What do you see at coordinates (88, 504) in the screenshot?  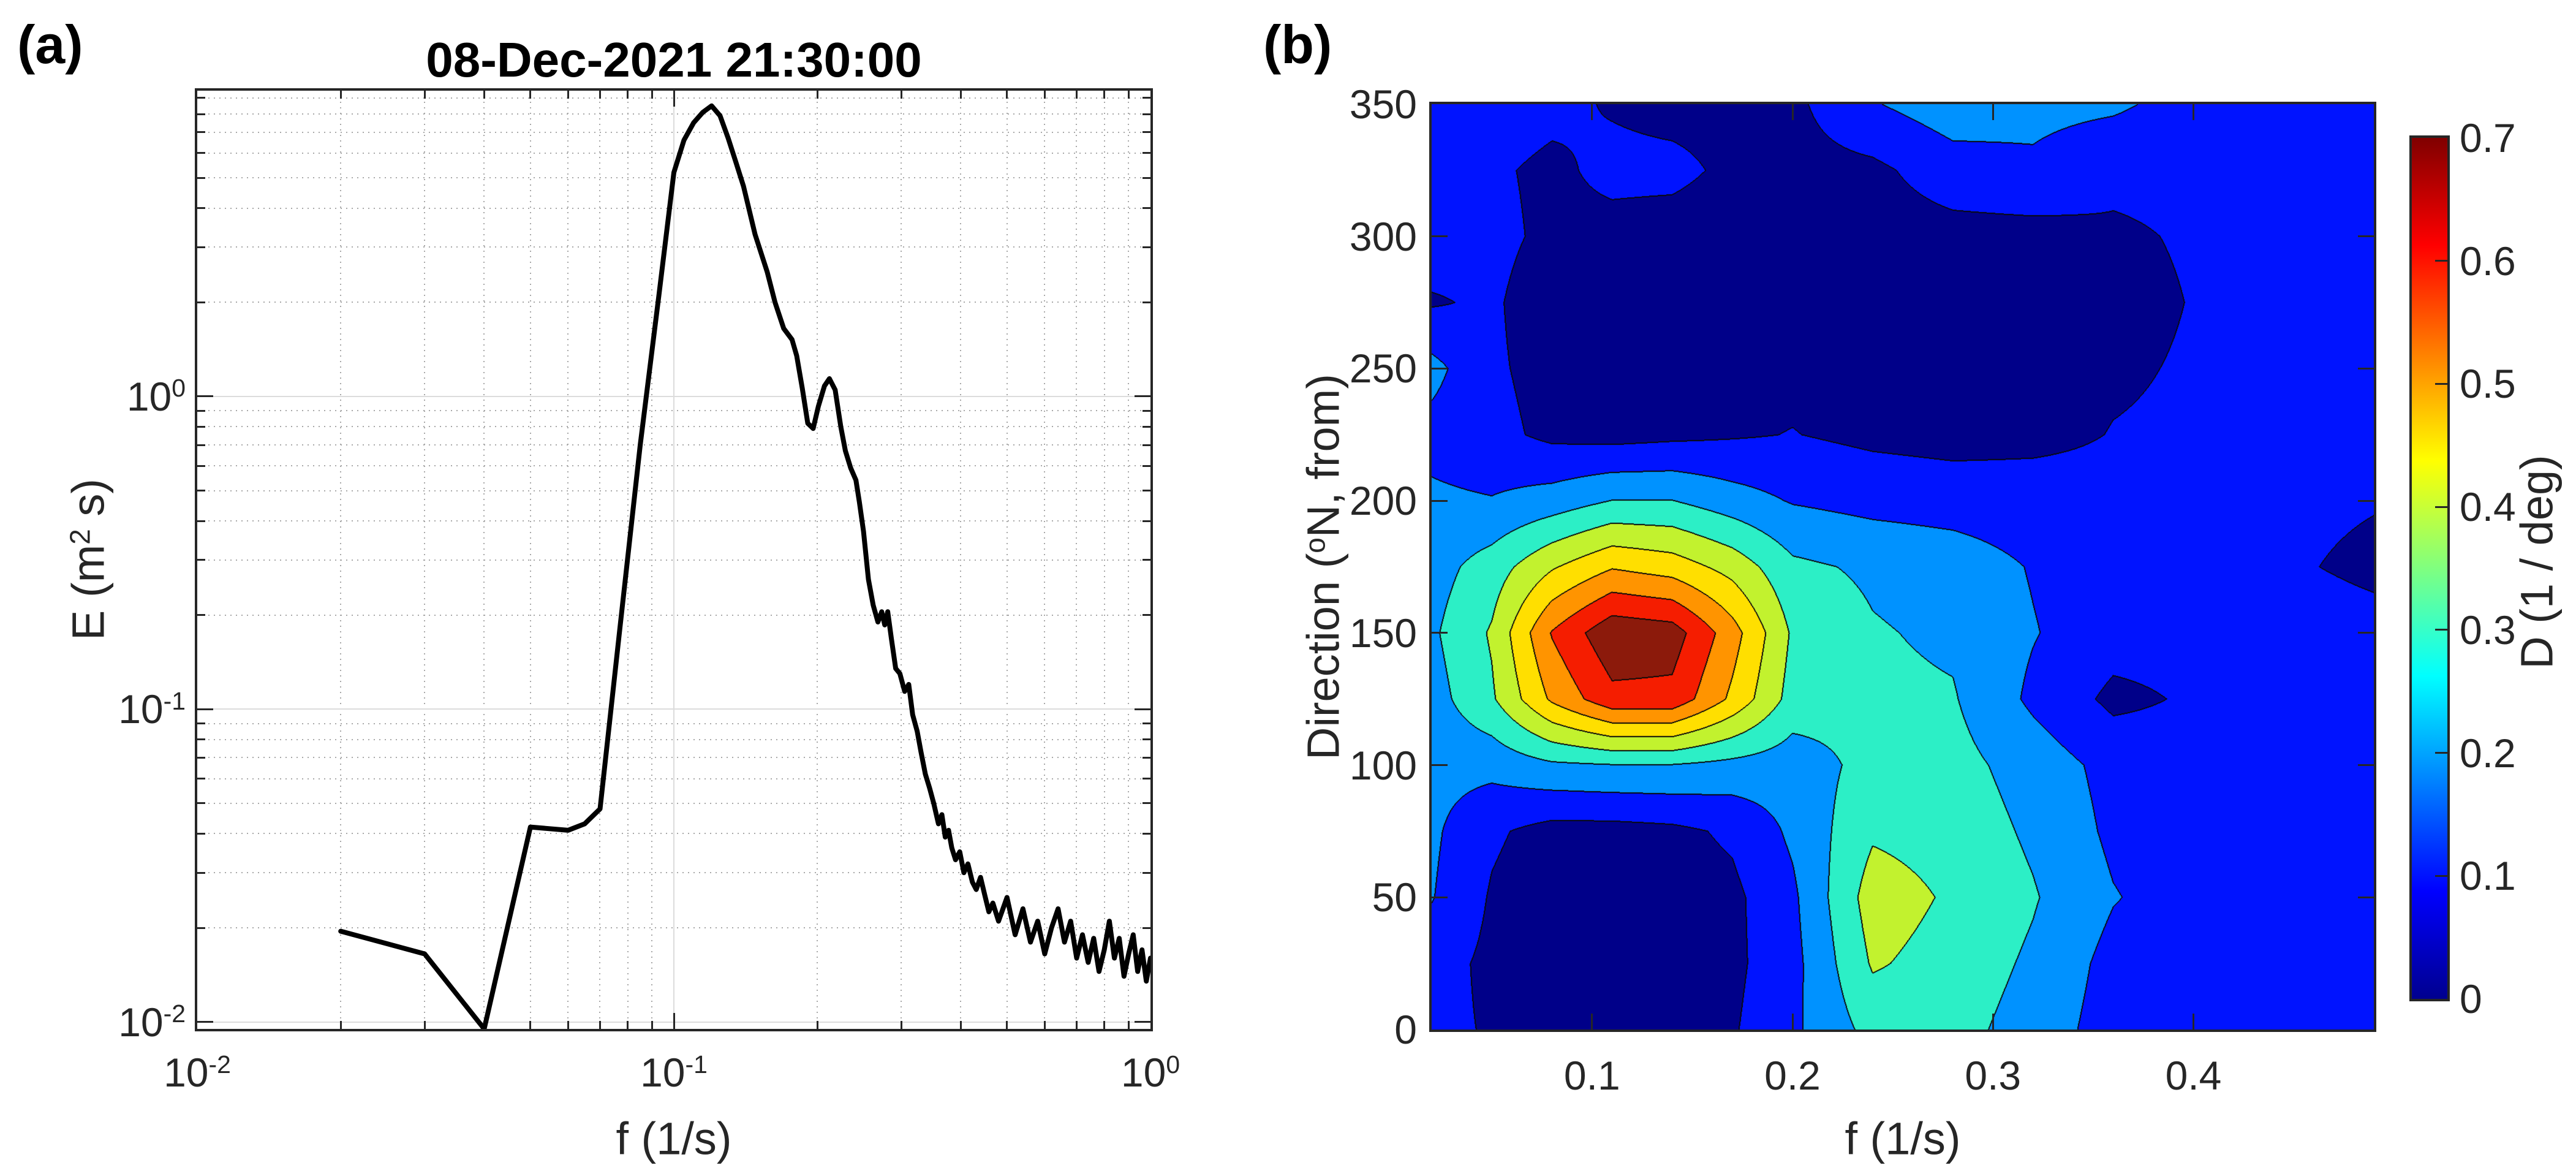 I see `panel-a-ylabel-text2: s)` at bounding box center [88, 504].